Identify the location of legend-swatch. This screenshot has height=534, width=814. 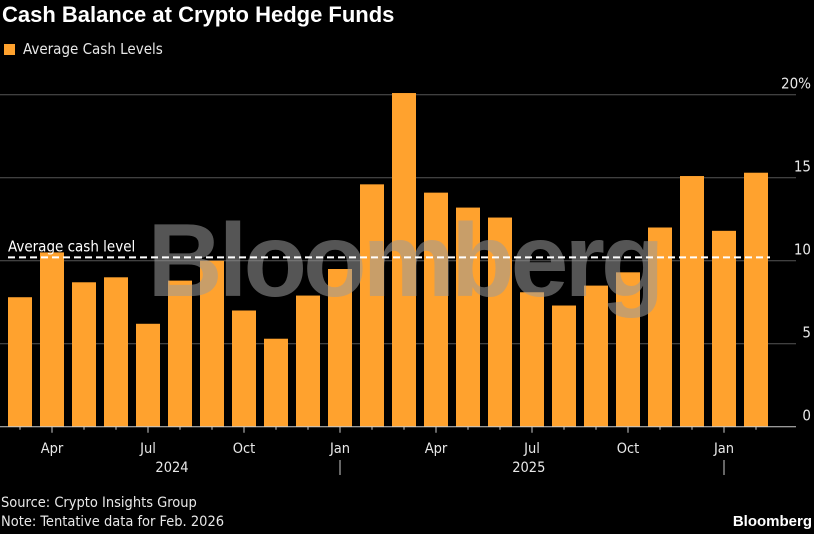
(9, 49).